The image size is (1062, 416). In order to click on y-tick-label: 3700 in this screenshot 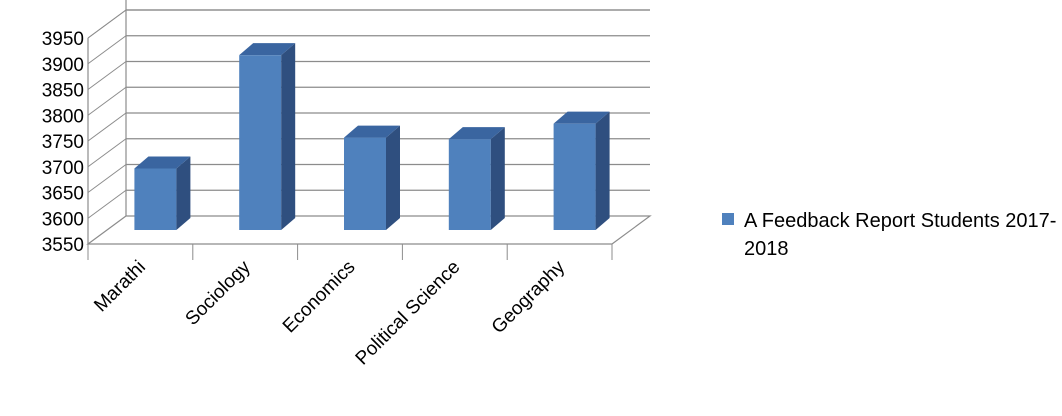, I will do `click(63, 168)`.